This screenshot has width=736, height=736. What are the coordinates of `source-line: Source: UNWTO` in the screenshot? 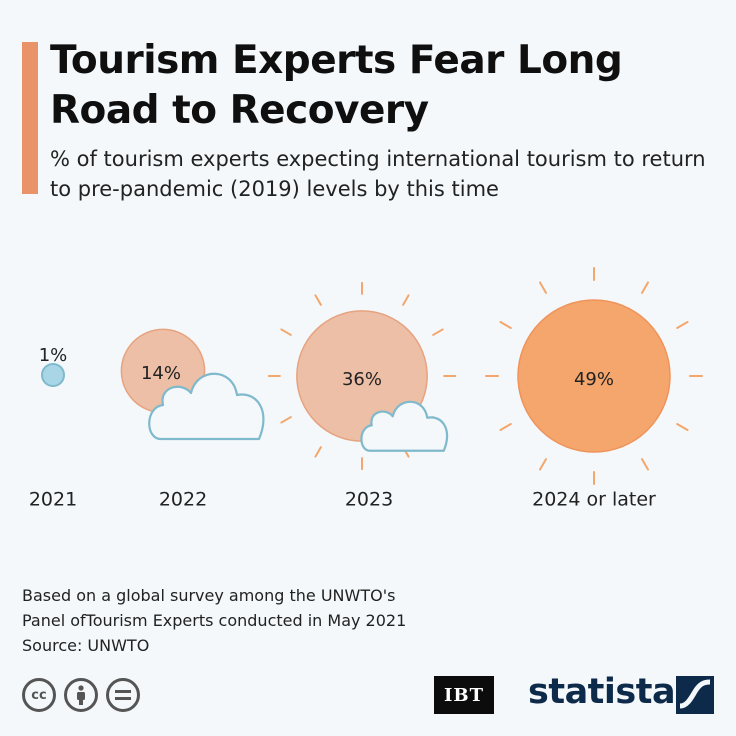 It's located at (86, 645).